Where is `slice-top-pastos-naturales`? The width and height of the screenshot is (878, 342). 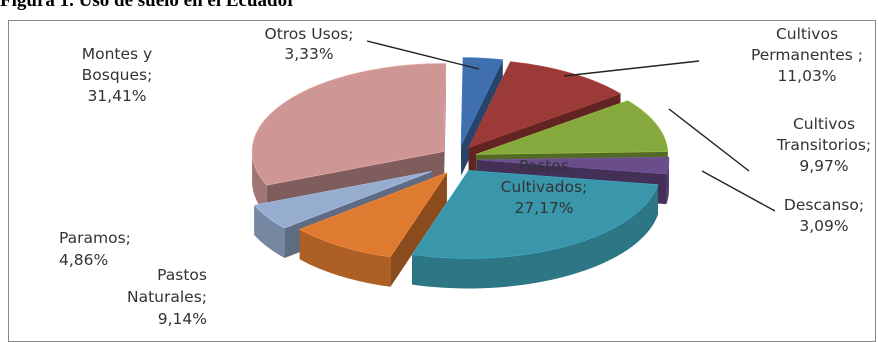
slice-top-pastos-naturales is located at coordinates (373, 215).